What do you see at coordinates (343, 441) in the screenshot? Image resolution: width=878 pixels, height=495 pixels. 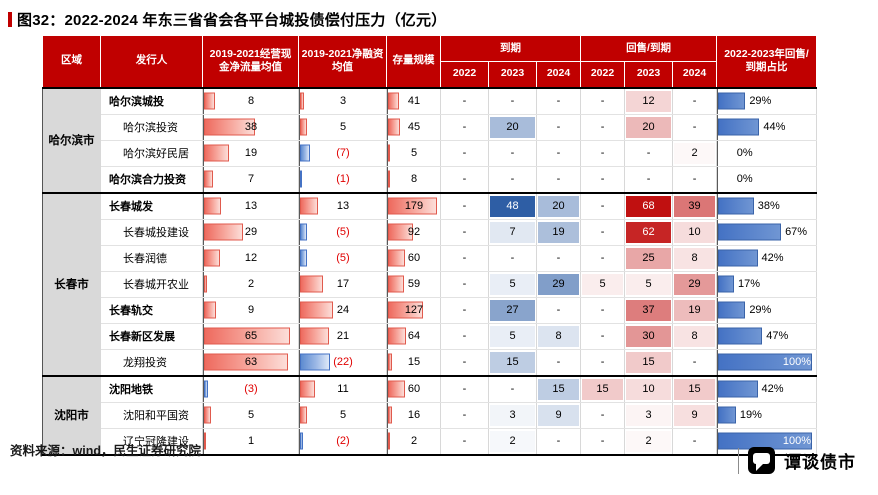 I see `cell-value: (2)` at bounding box center [343, 441].